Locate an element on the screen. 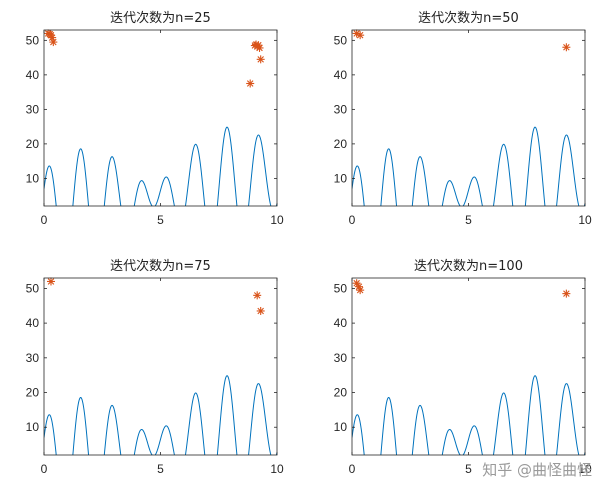 The width and height of the screenshot is (604, 492). subplot-title: 迭代次数为n=25 is located at coordinates (160, 18).